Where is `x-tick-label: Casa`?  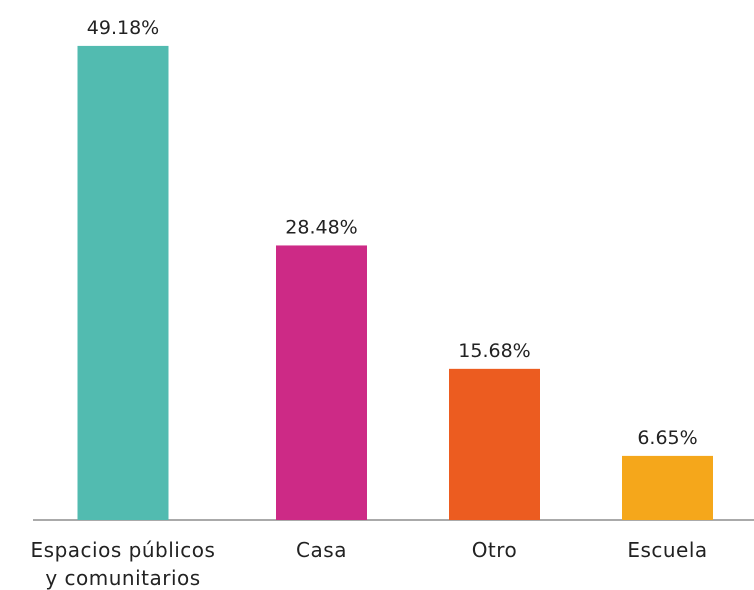 x-tick-label: Casa is located at coordinates (321, 550).